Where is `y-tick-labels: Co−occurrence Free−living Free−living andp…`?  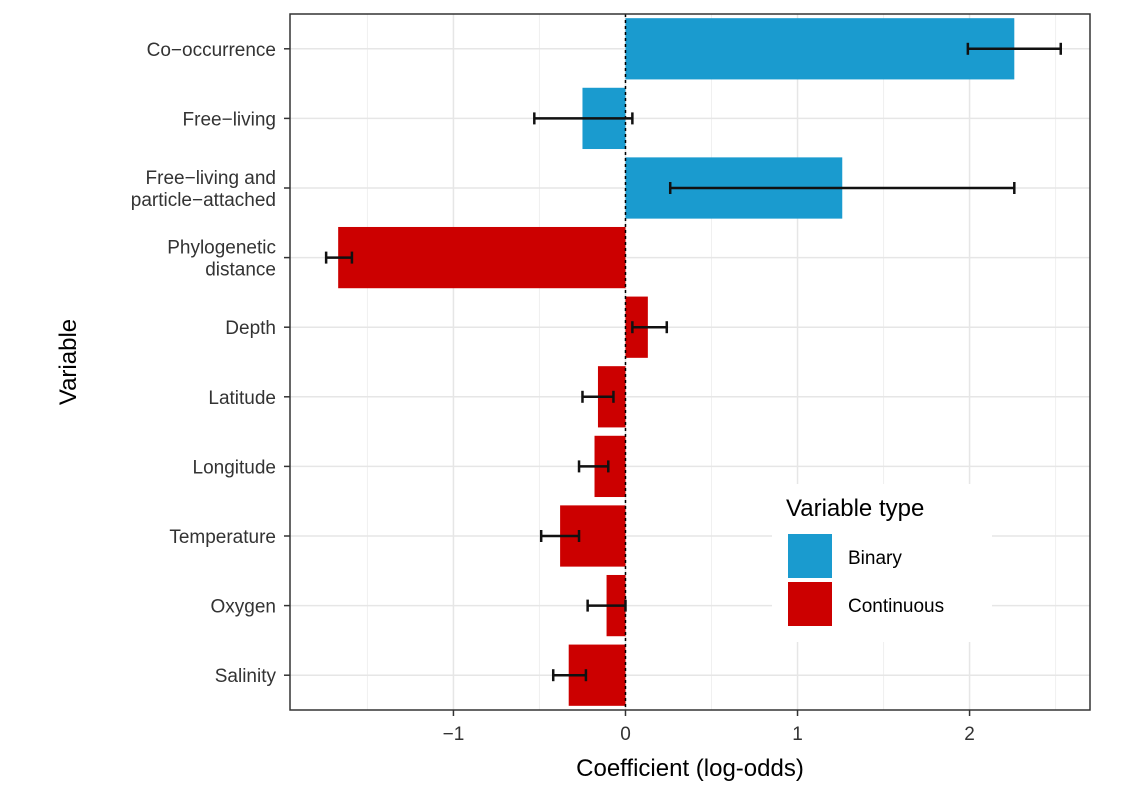
y-tick-labels: Co−occurrence Free−living Free−living andp… is located at coordinates (210, 363).